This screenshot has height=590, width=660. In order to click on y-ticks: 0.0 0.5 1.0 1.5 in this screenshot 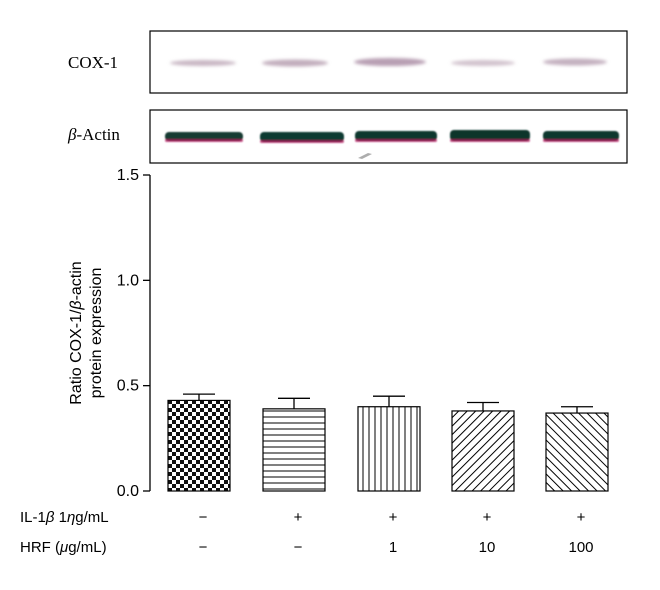, I will do `click(133, 333)`.